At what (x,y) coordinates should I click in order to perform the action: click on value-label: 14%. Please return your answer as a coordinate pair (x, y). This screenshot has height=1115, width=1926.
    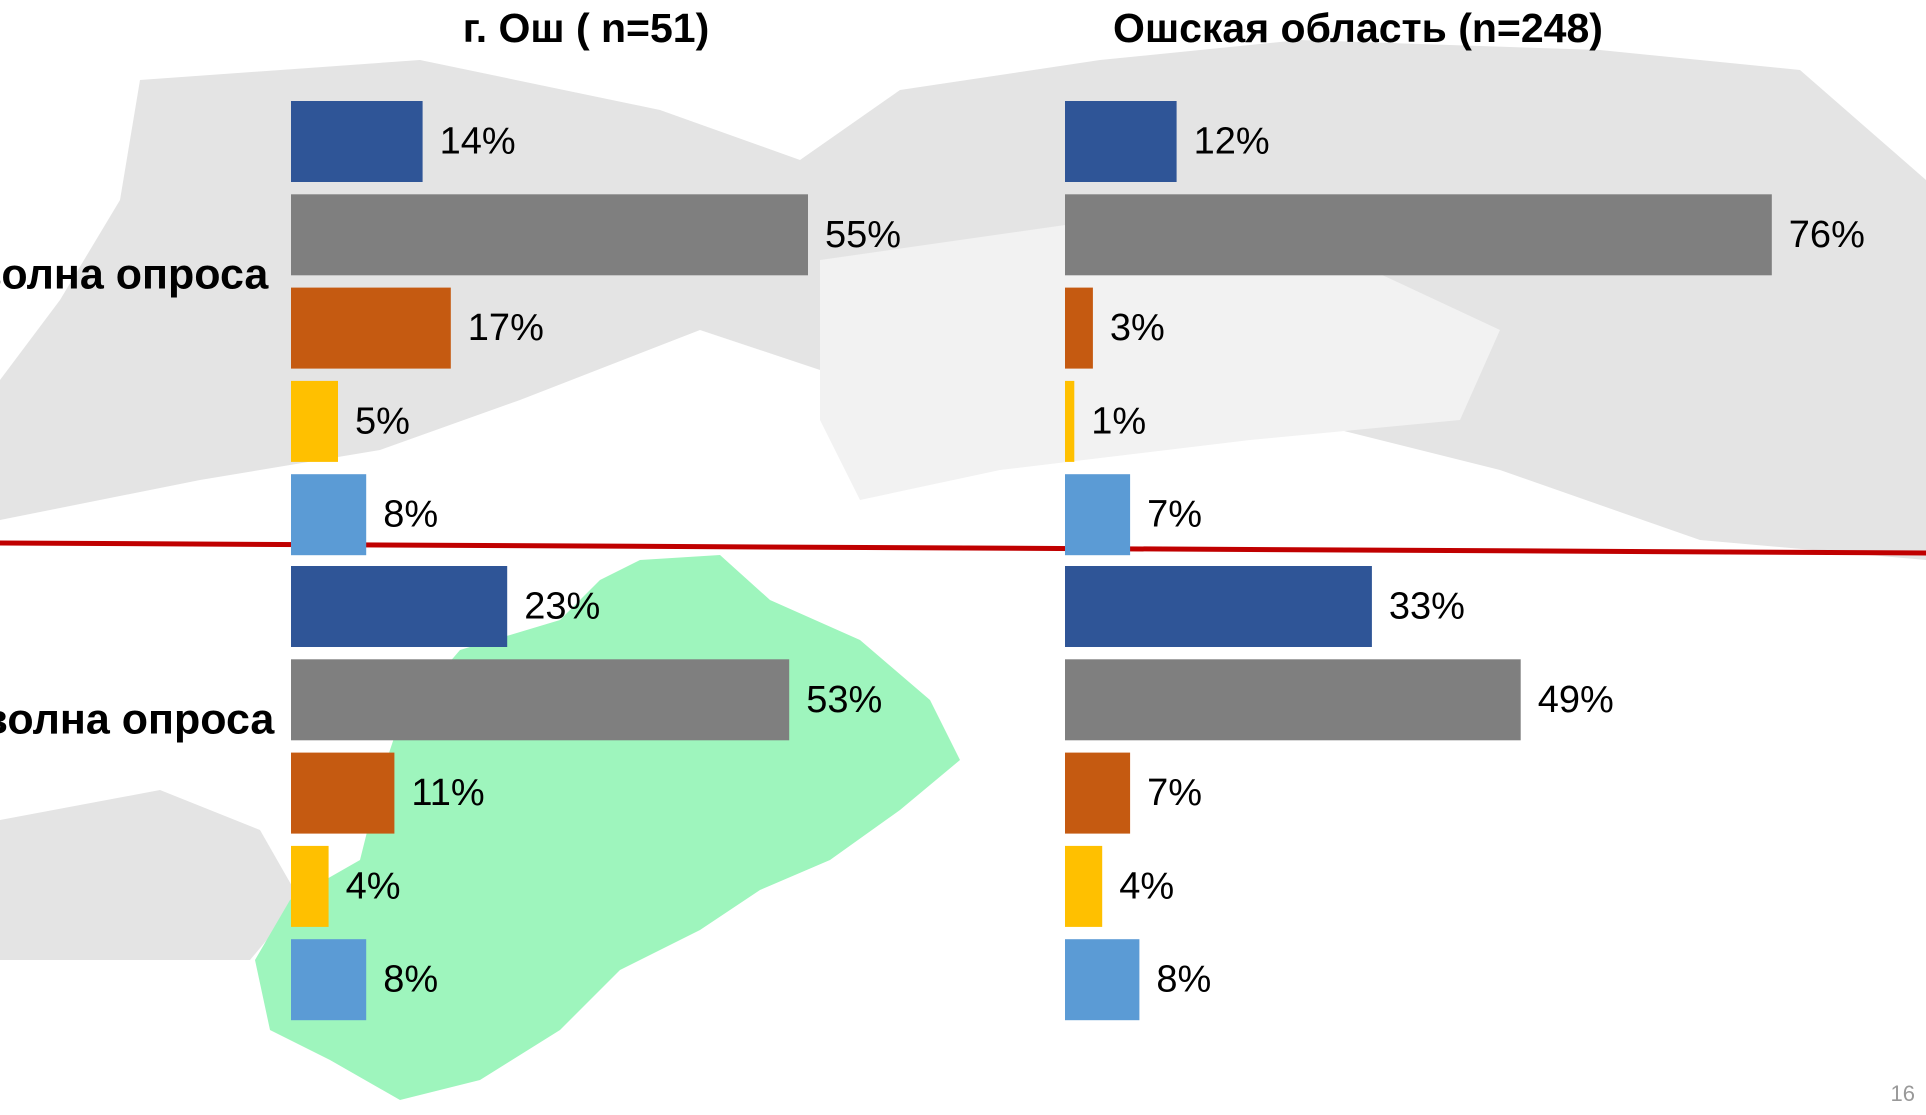
    Looking at the image, I should click on (478, 142).